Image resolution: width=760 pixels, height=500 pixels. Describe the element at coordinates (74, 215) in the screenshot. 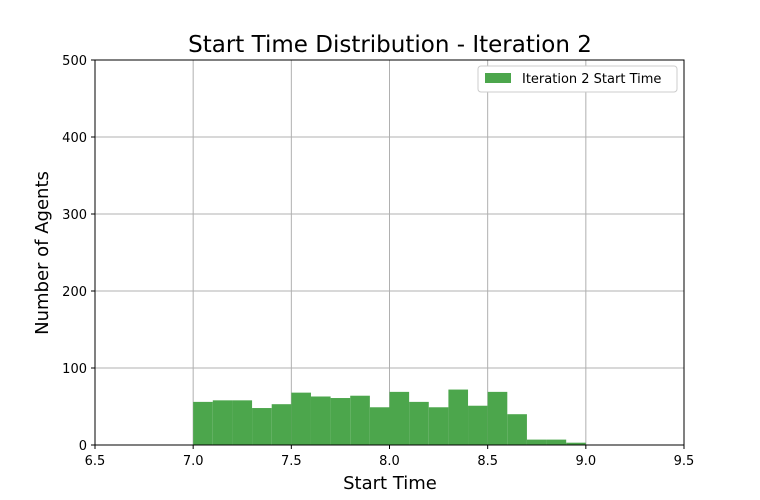

I see `y-tick-label: 300` at that location.